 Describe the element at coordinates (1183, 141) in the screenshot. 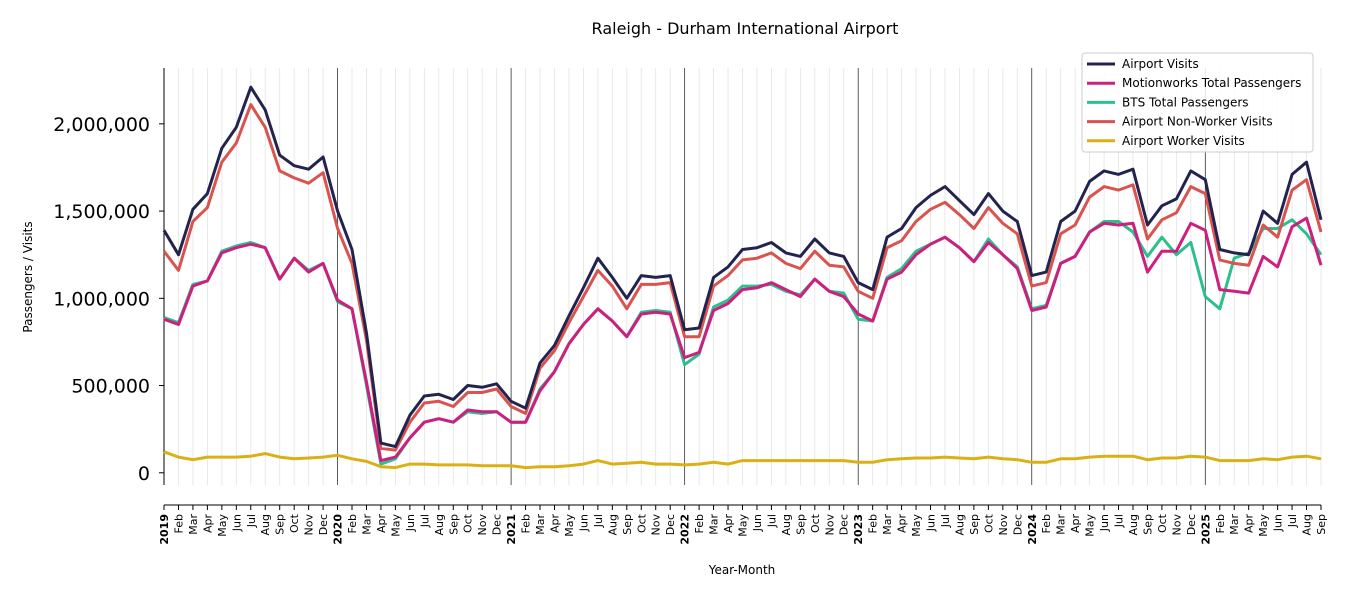

I see `legend-label: Airport Worker Visits` at that location.